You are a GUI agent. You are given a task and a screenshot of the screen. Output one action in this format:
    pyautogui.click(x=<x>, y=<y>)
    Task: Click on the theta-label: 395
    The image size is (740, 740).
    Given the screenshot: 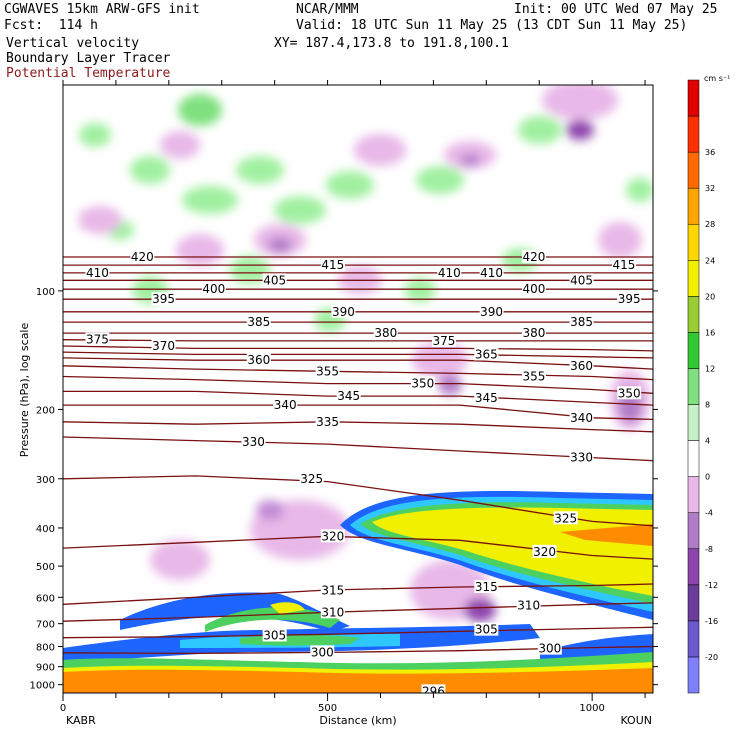 What is the action you would take?
    pyautogui.click(x=629, y=299)
    